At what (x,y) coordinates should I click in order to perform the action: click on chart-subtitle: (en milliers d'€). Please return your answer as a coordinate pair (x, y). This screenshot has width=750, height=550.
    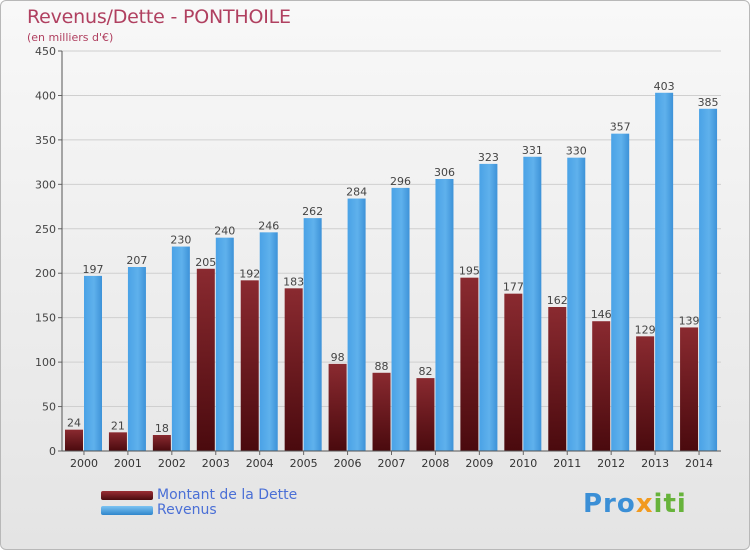
    Looking at the image, I should click on (70, 37).